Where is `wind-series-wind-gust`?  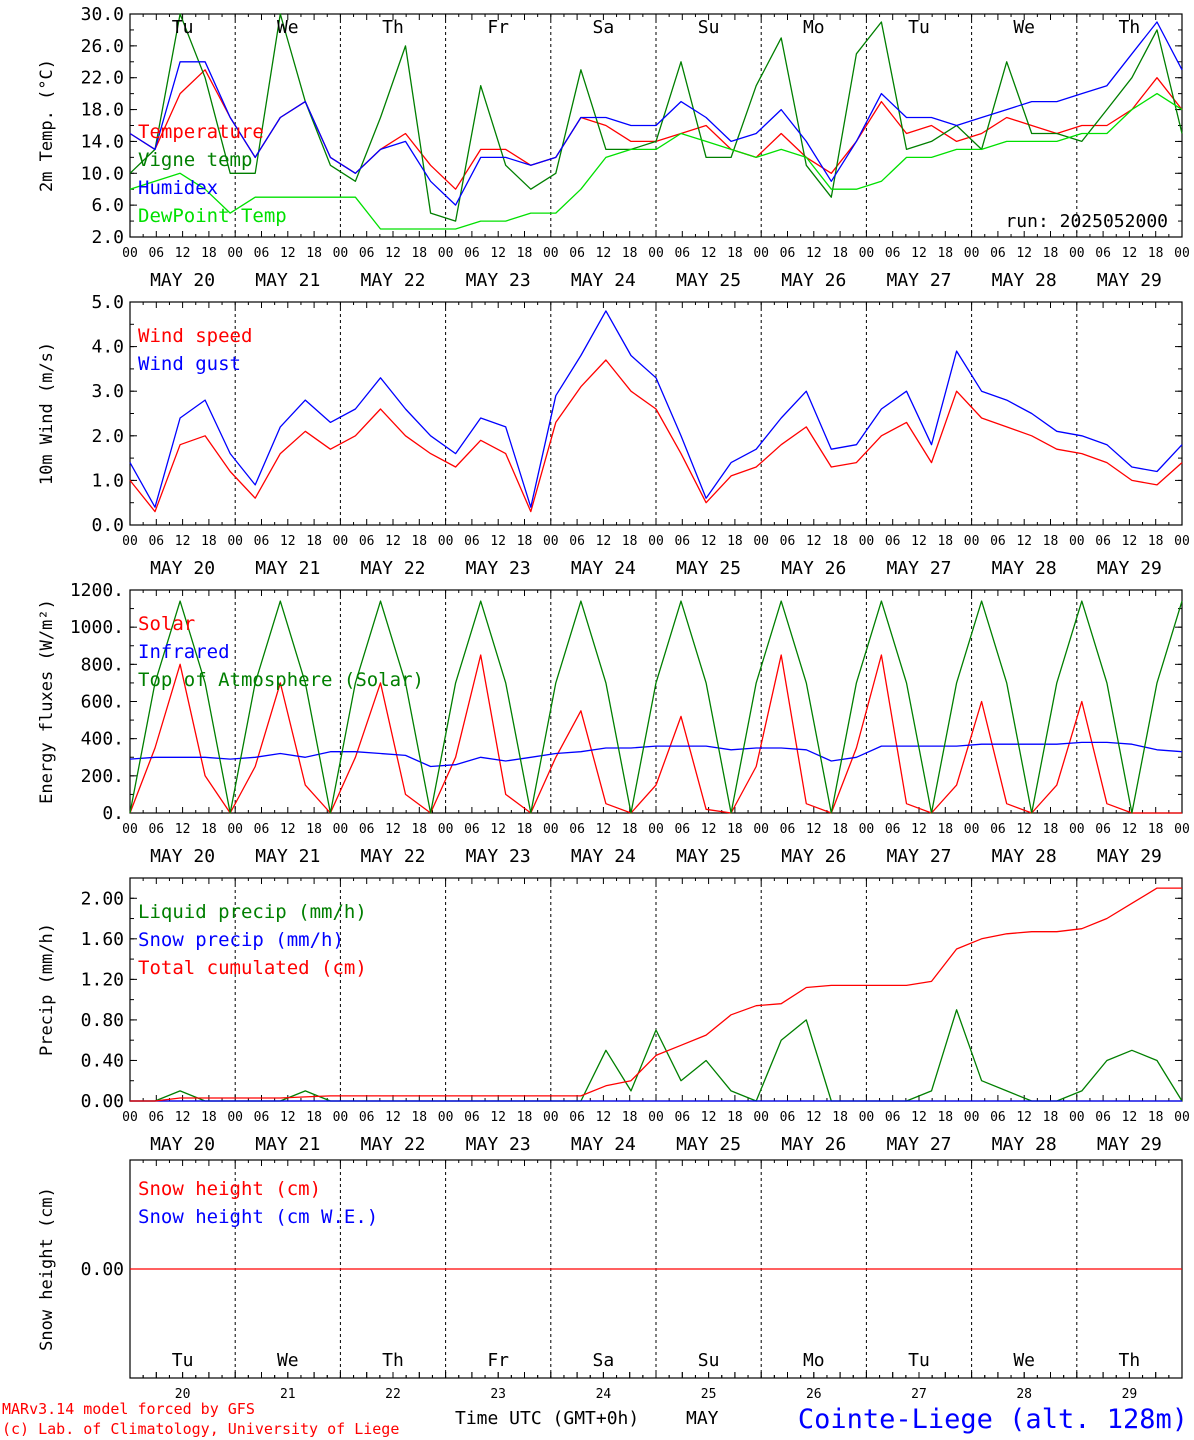 wind-series-wind-gust is located at coordinates (656, 409).